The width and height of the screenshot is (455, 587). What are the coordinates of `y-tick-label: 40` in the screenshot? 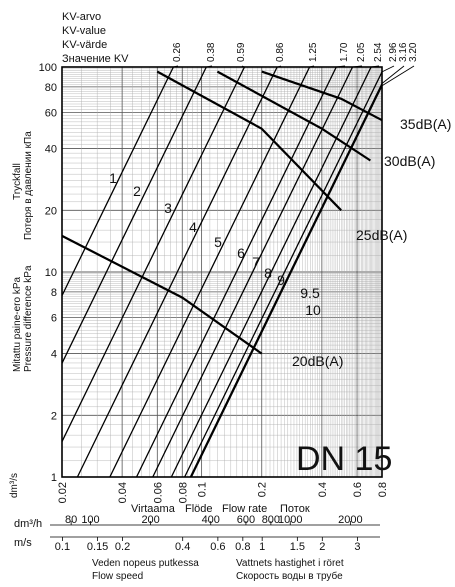 It's located at (51, 150).